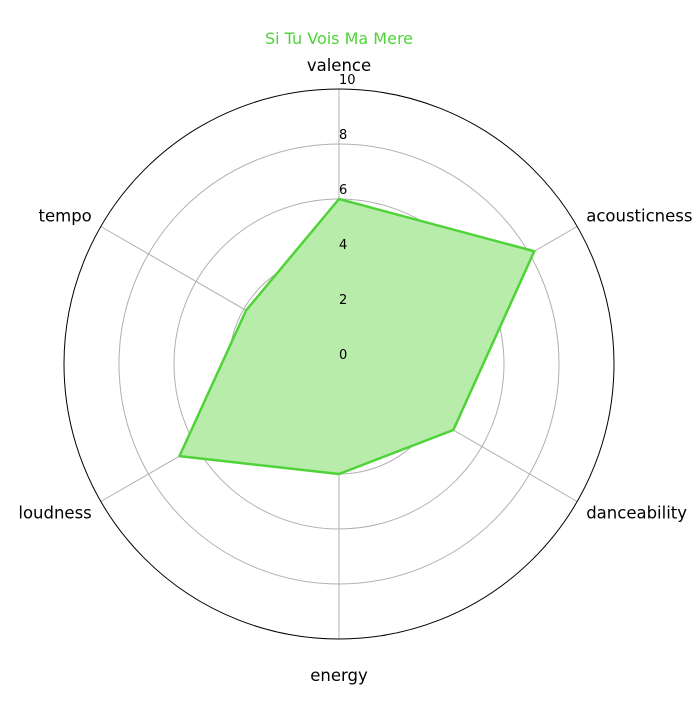 Image resolution: width=695 pixels, height=721 pixels. What do you see at coordinates (343, 355) in the screenshot?
I see `tick-label-0: 0` at bounding box center [343, 355].